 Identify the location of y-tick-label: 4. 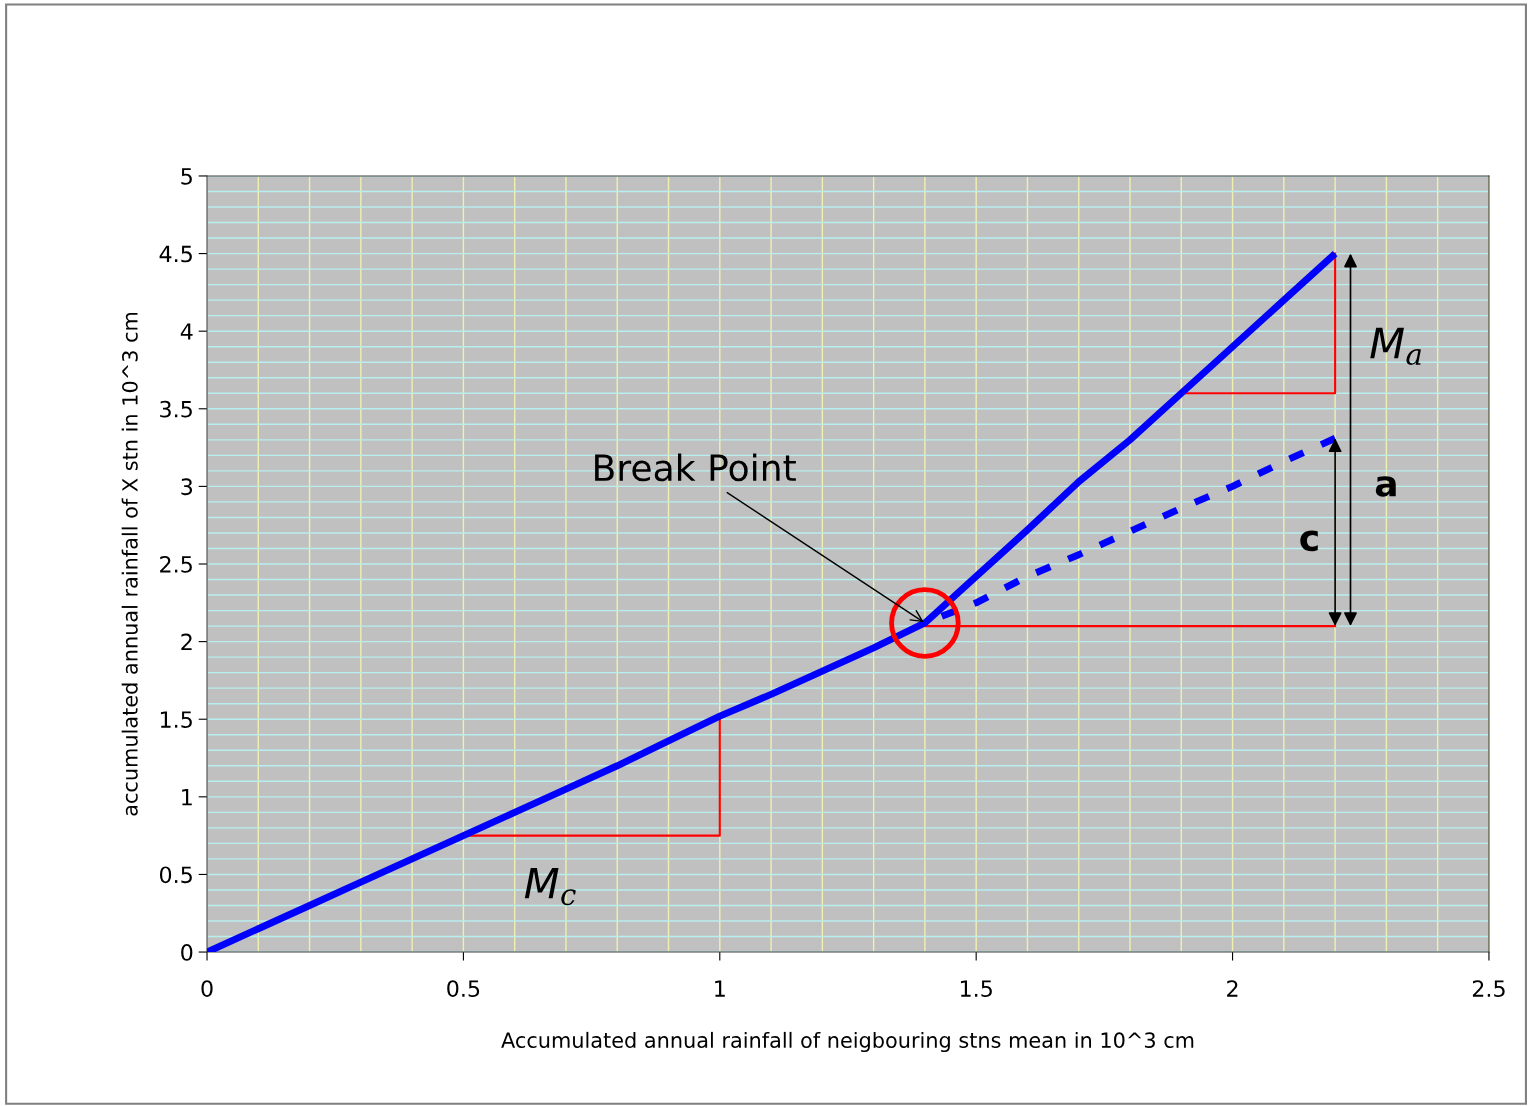
(186, 331).